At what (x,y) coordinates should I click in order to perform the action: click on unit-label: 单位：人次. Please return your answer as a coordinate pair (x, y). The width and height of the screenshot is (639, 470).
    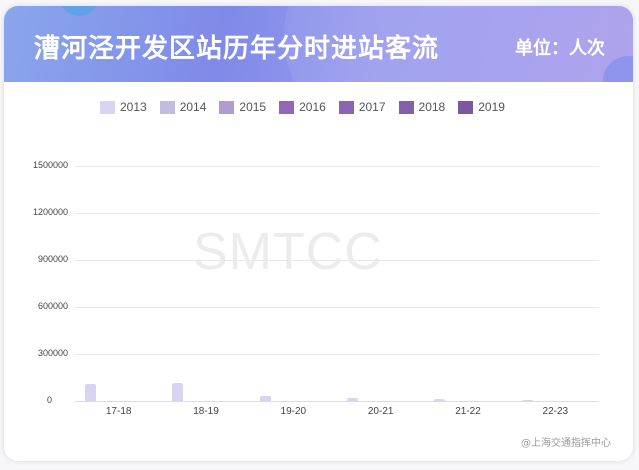
    Looking at the image, I should click on (560, 48).